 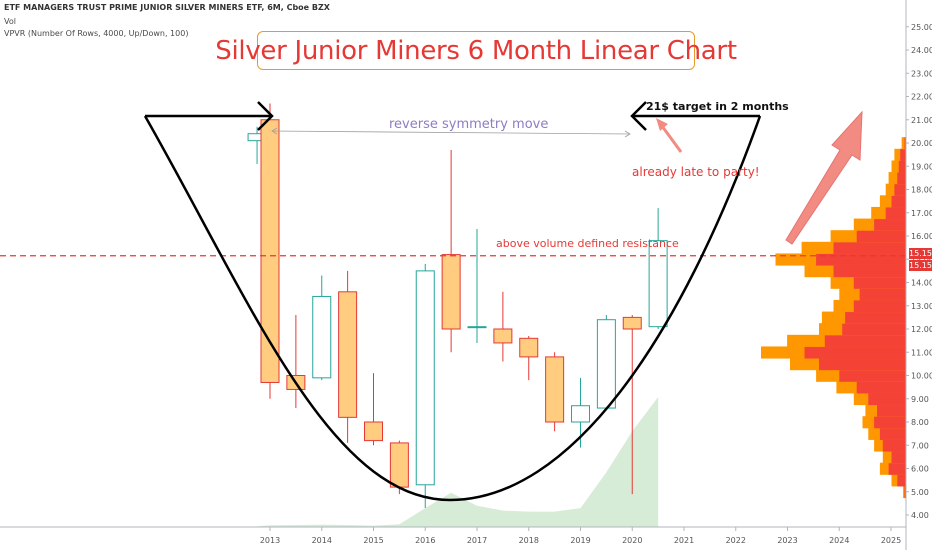 What do you see at coordinates (921, 259) in the screenshot?
I see `y-tick-label: 15.00` at bounding box center [921, 259].